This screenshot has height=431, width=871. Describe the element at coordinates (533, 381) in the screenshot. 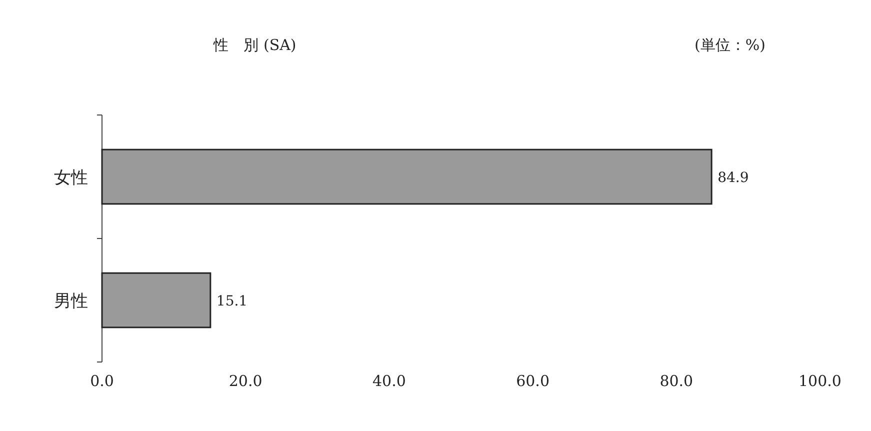

I see `x-tick-label: 60.0` at that location.